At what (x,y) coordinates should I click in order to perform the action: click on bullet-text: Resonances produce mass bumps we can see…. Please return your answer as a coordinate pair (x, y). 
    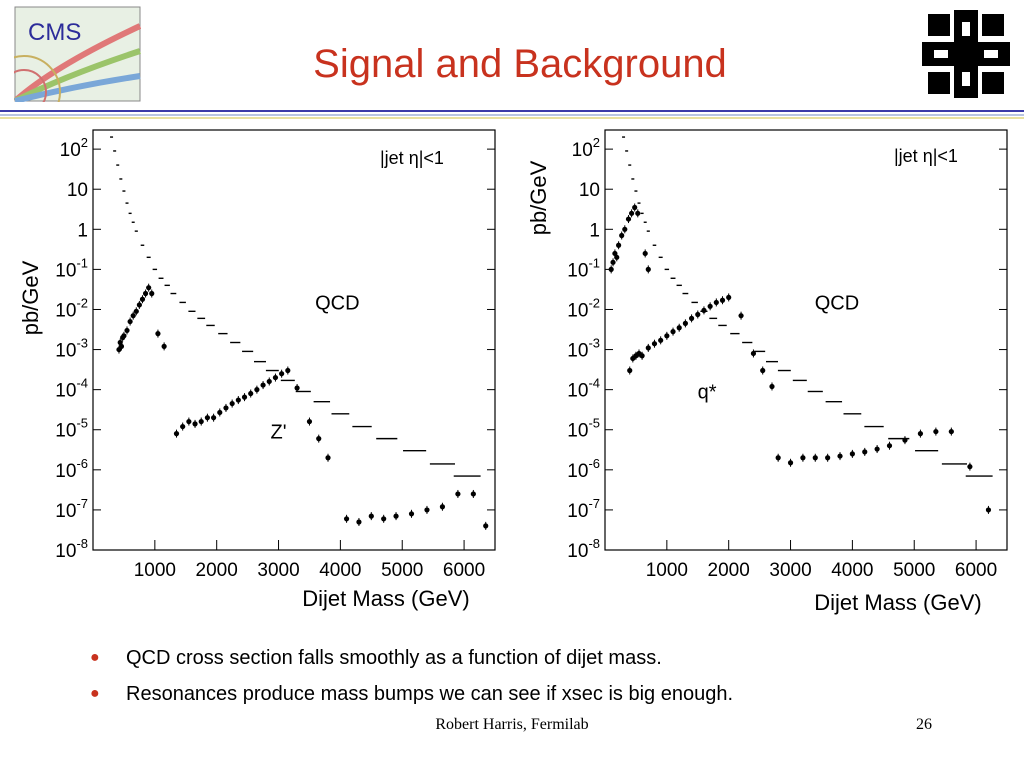
    Looking at the image, I should click on (430, 694).